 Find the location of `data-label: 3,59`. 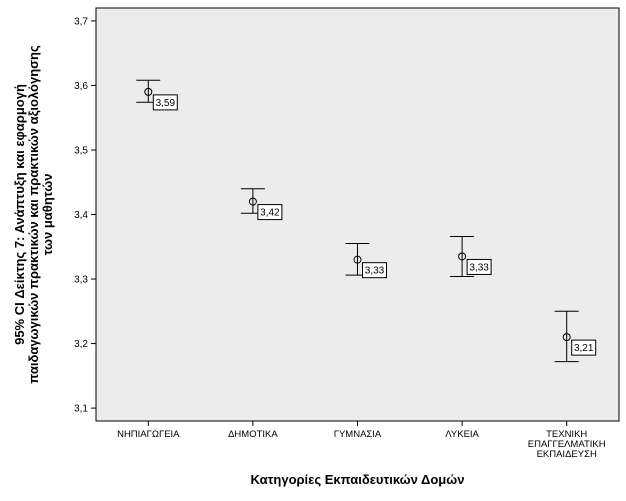

data-label: 3,59 is located at coordinates (166, 103).